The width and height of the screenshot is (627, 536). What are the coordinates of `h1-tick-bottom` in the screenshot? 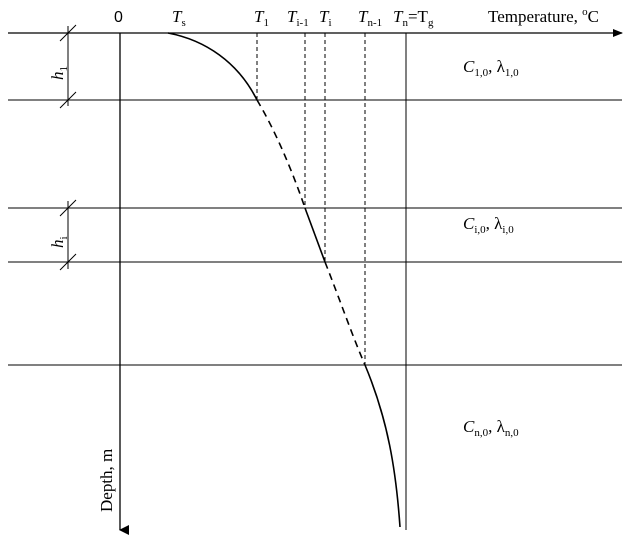 It's located at (68, 100).